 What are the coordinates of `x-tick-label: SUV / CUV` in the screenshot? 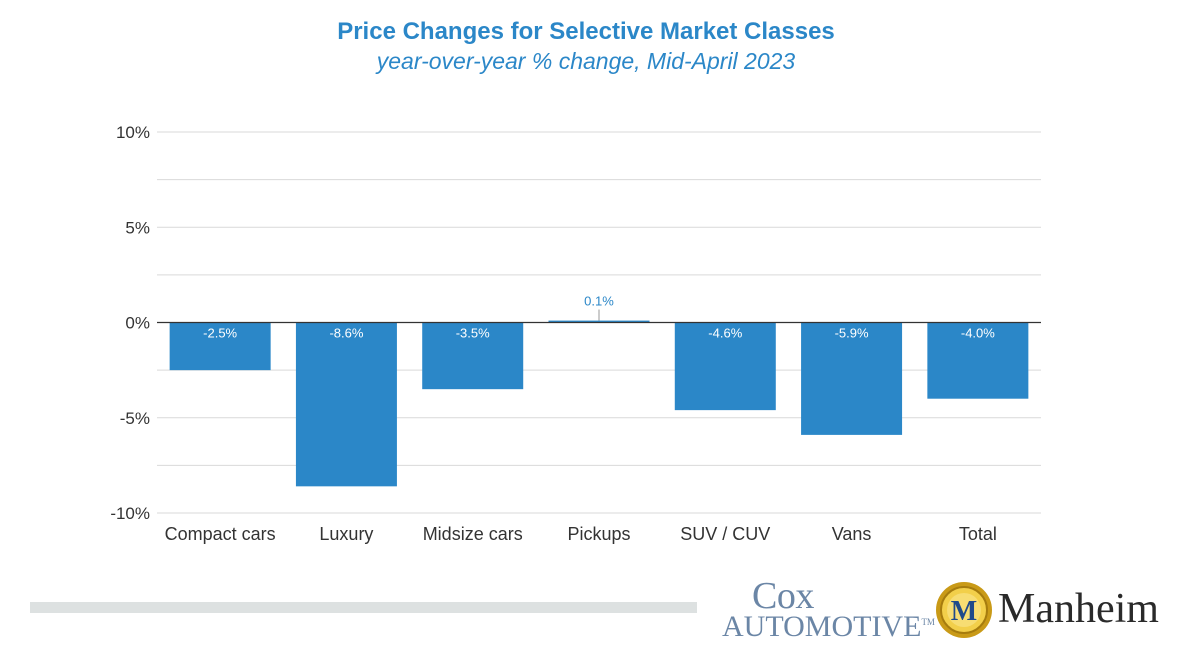 It's located at (725, 534).